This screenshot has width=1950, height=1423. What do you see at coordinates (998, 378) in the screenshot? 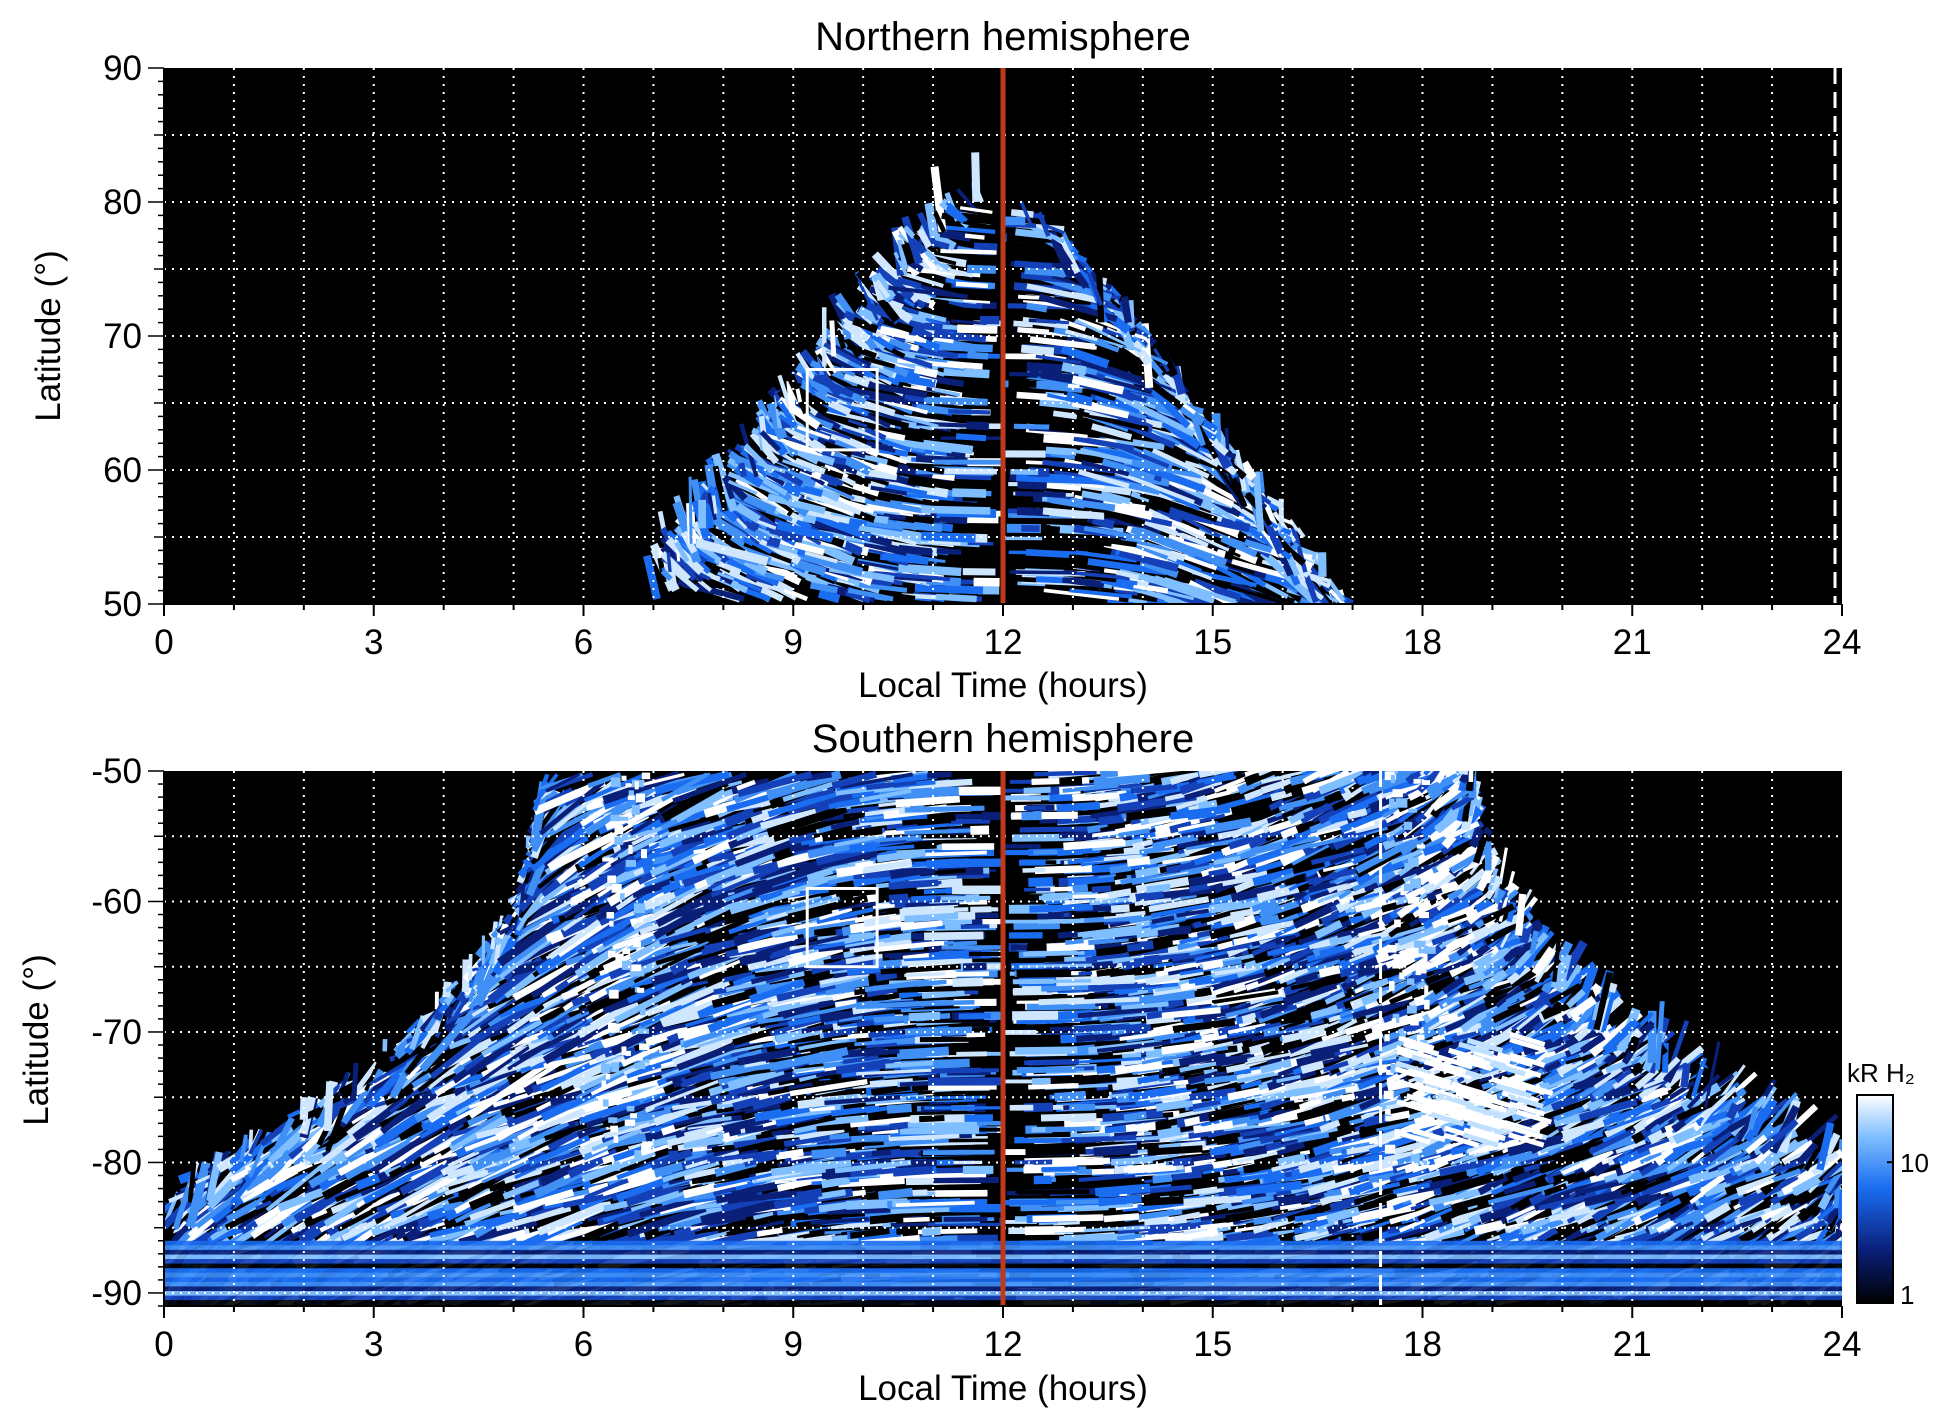
I see `north-aurora-map` at bounding box center [998, 378].